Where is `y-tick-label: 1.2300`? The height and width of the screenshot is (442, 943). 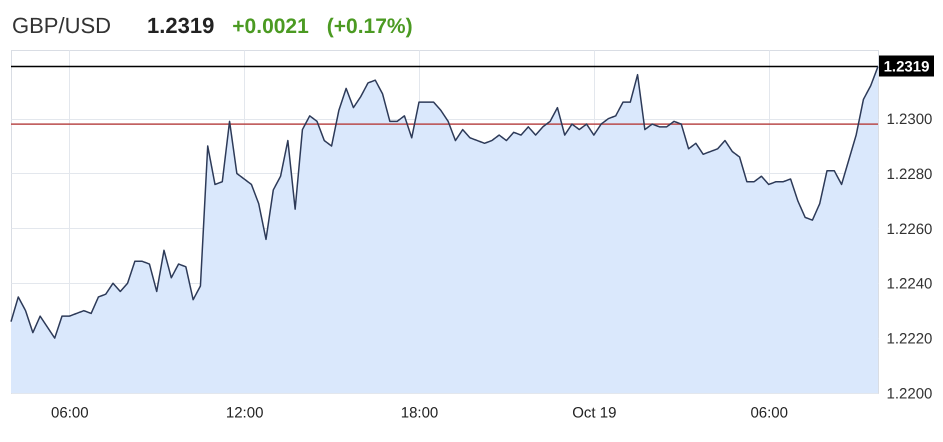 y-tick-label: 1.2300 is located at coordinates (909, 119).